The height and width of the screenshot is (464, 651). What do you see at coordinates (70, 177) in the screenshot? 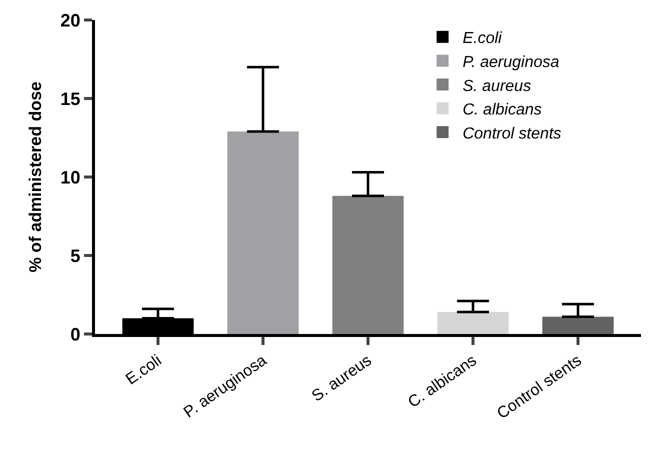
I see `y-tick-label: 10` at bounding box center [70, 177].